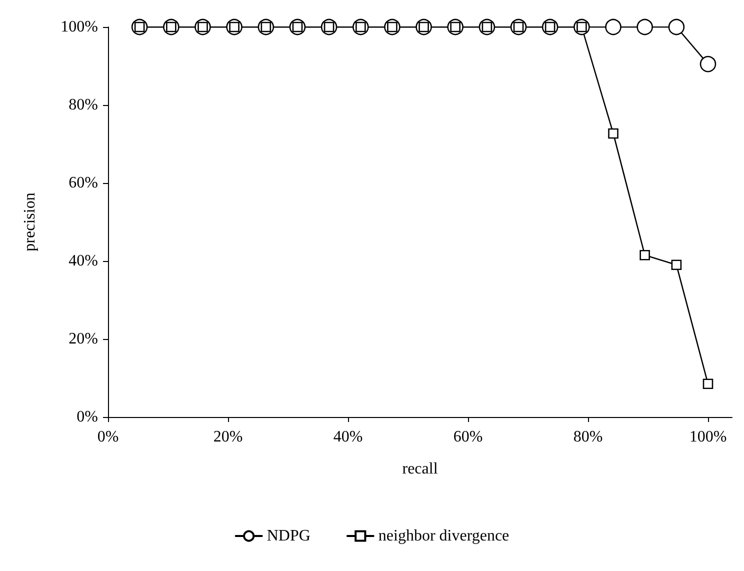 The image size is (744, 571). Describe the element at coordinates (83, 183) in the screenshot. I see `y-tick-label: 60%` at that location.